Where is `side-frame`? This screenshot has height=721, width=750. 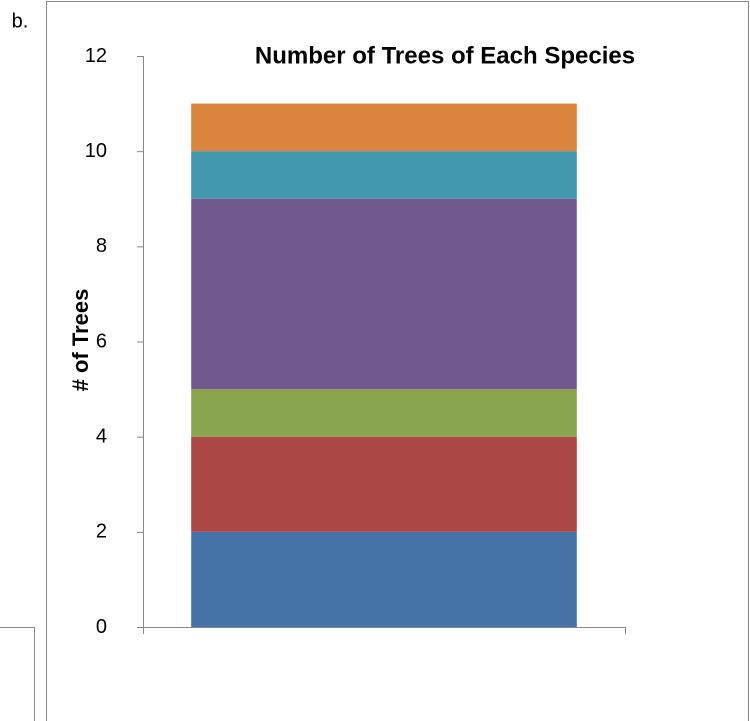
side-frame is located at coordinates (17, 674).